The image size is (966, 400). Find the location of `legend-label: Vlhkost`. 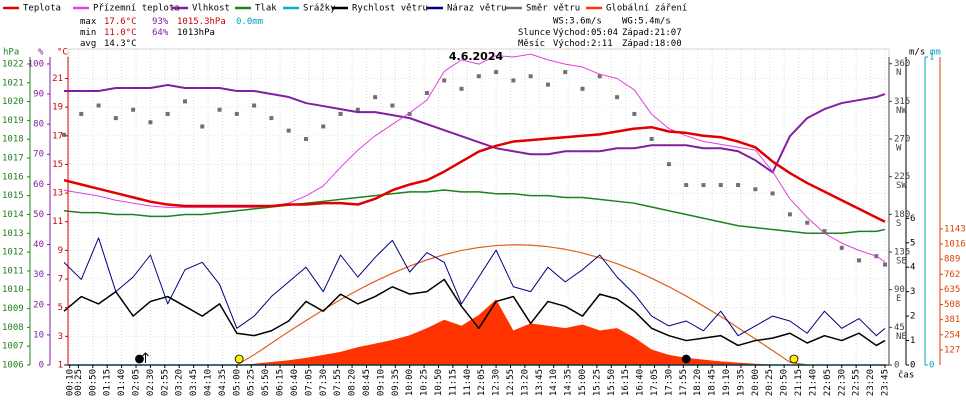

legend-label: Vlhkost is located at coordinates (211, 9).